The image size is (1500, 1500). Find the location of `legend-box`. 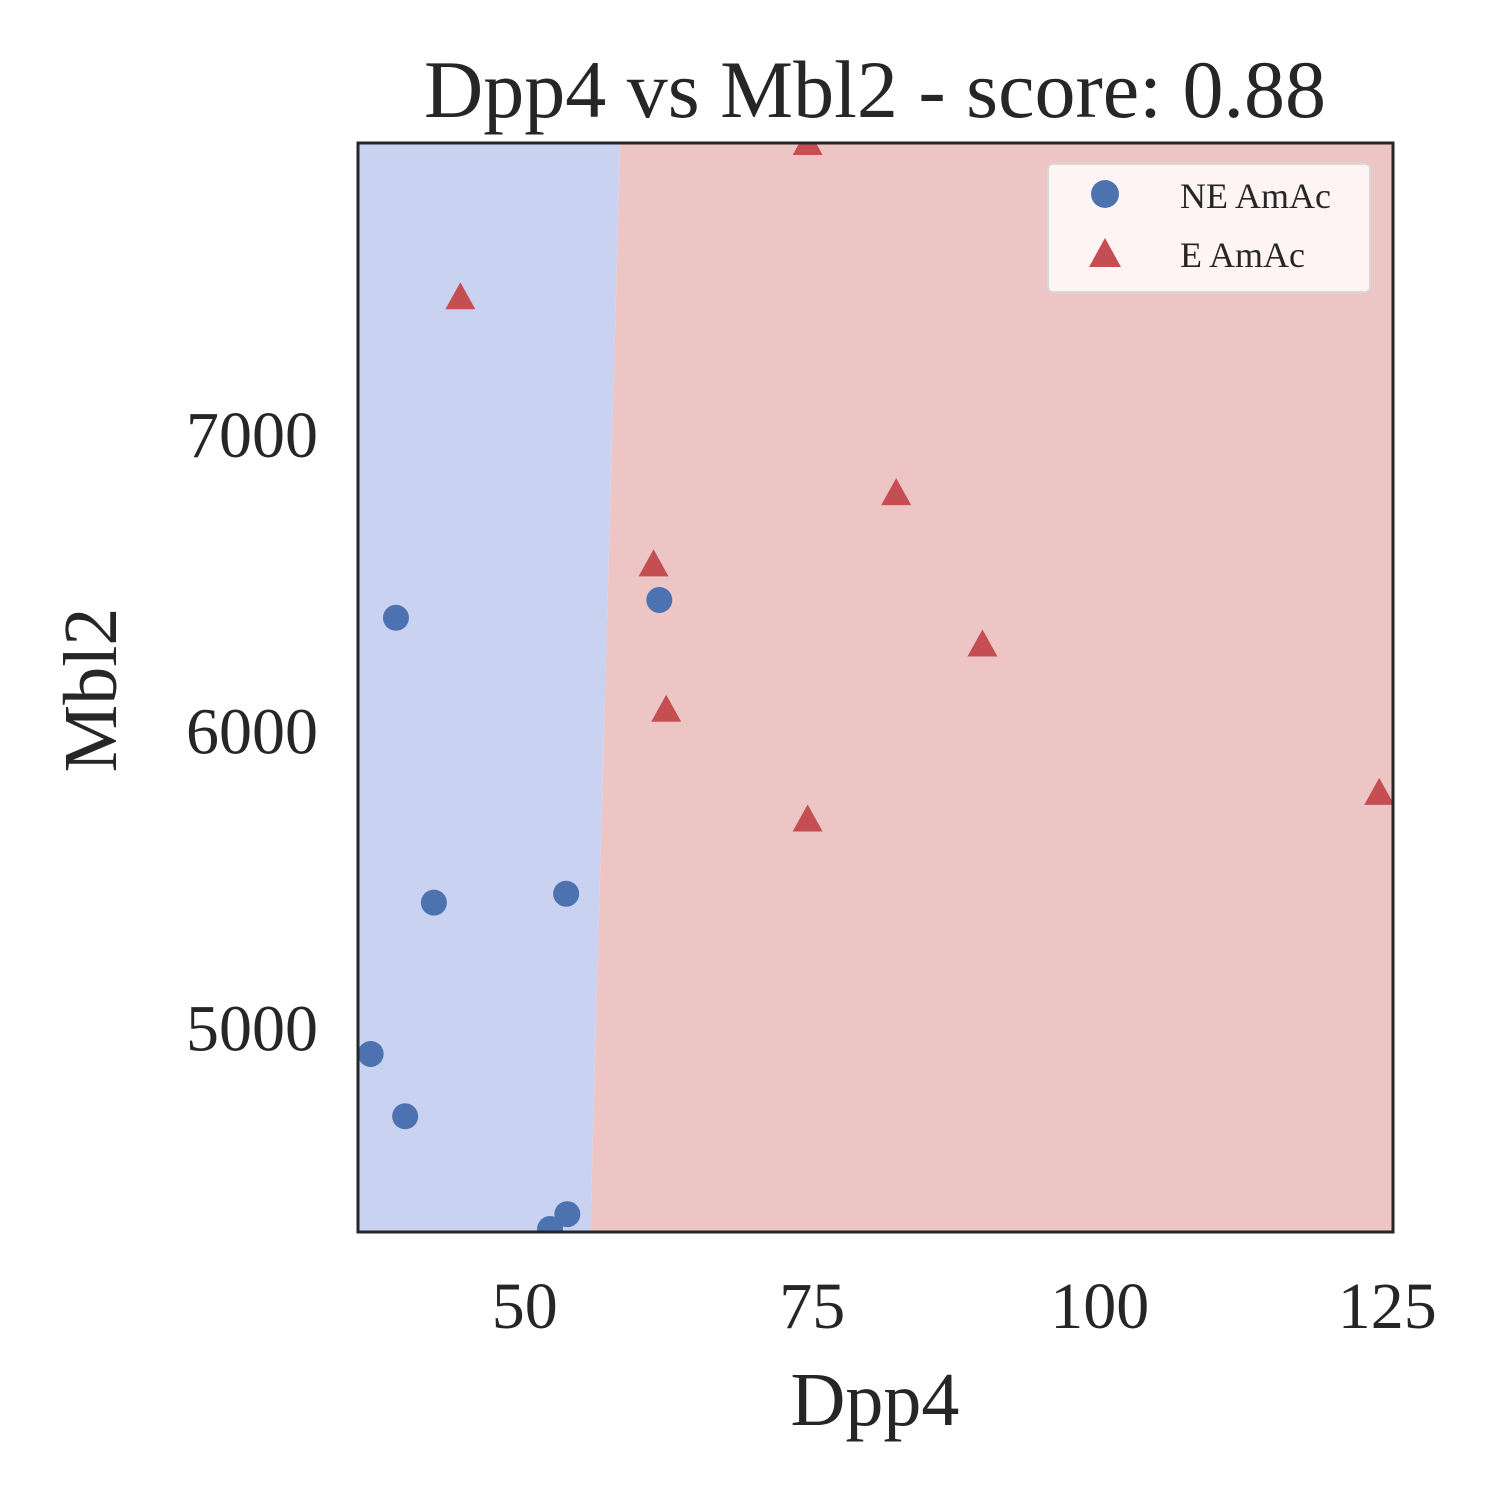

legend-box is located at coordinates (1209, 228).